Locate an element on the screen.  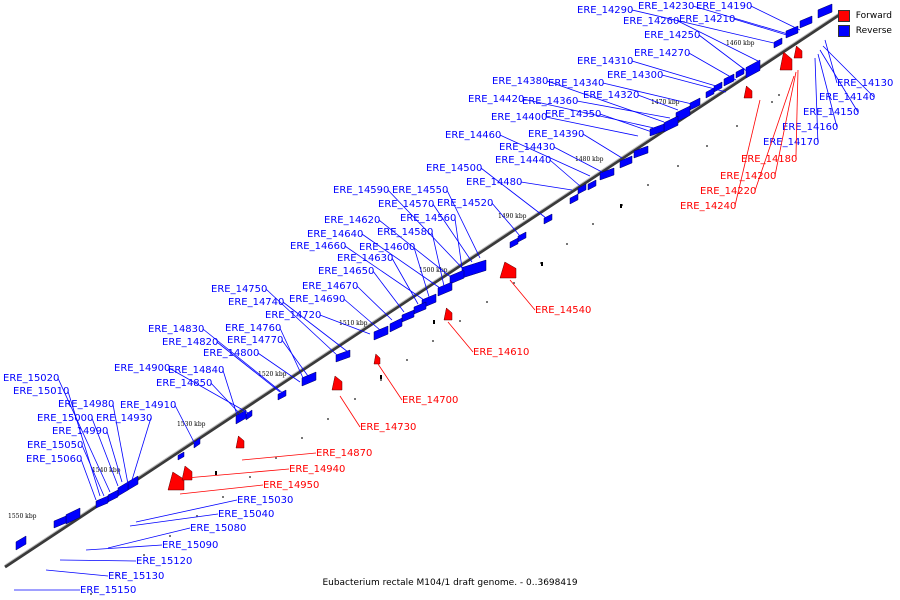
legend-forward: Forward is located at coordinates (864, 15).